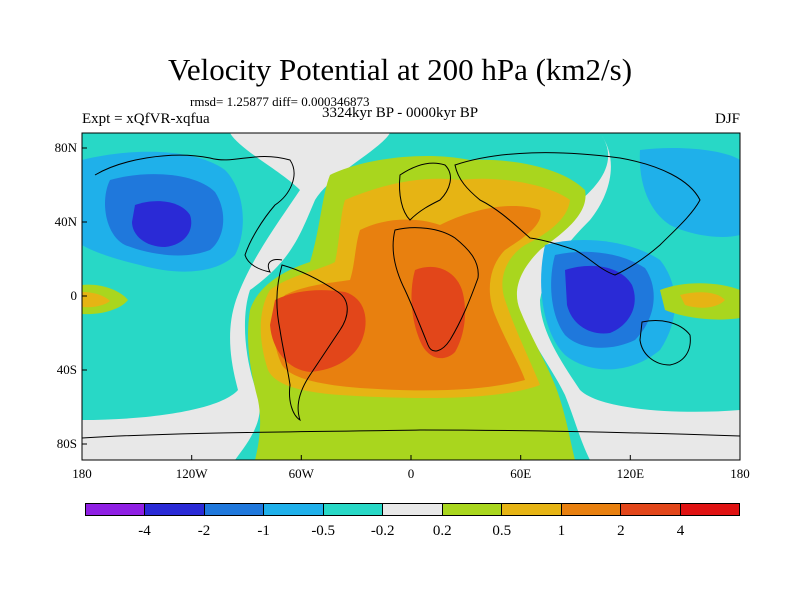 The width and height of the screenshot is (800, 600). What do you see at coordinates (689, 192) in the screenshot?
I see `negative-region-north-asia` at bounding box center [689, 192].